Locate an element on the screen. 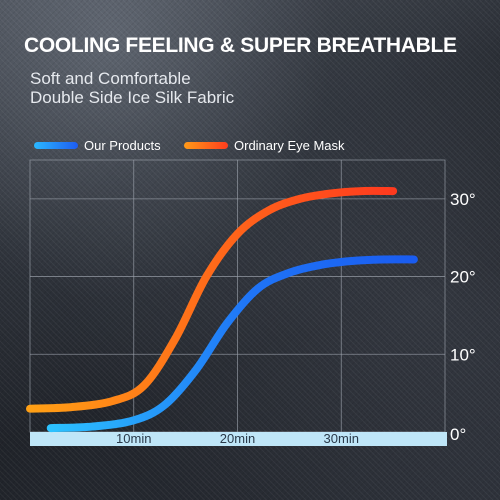 This screenshot has width=500, height=500. legend-swatch-orange is located at coordinates (206, 145).